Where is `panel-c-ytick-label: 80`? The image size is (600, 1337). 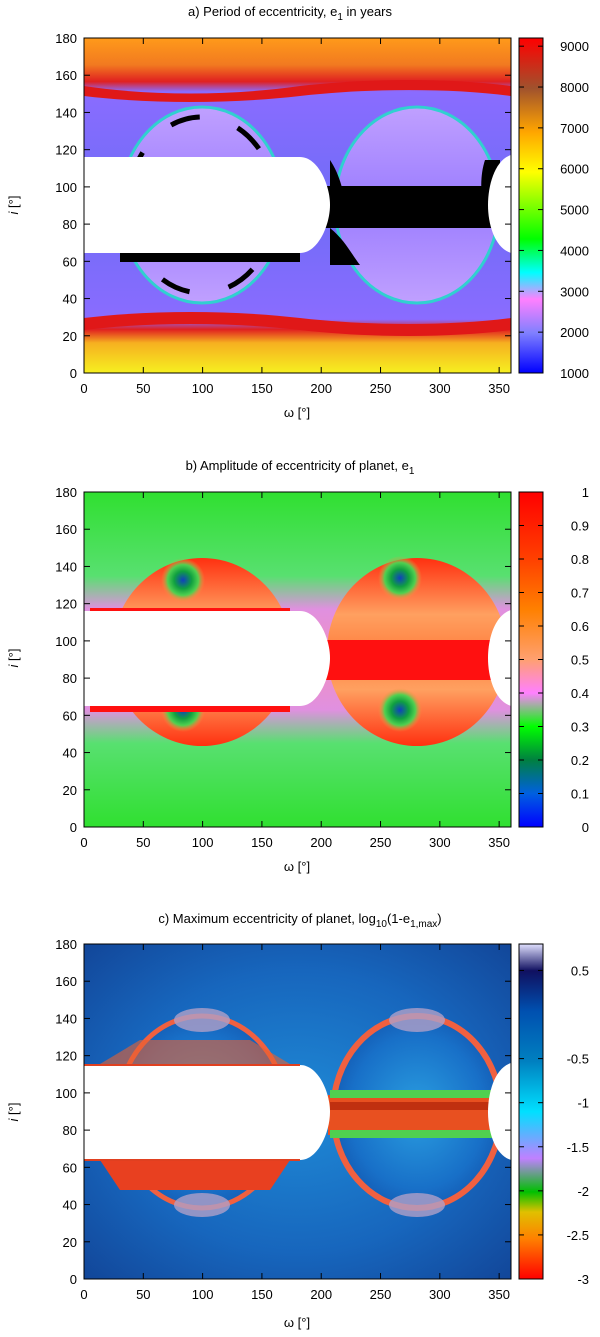
panel-c-ytick-label: 80 is located at coordinates (70, 1130).